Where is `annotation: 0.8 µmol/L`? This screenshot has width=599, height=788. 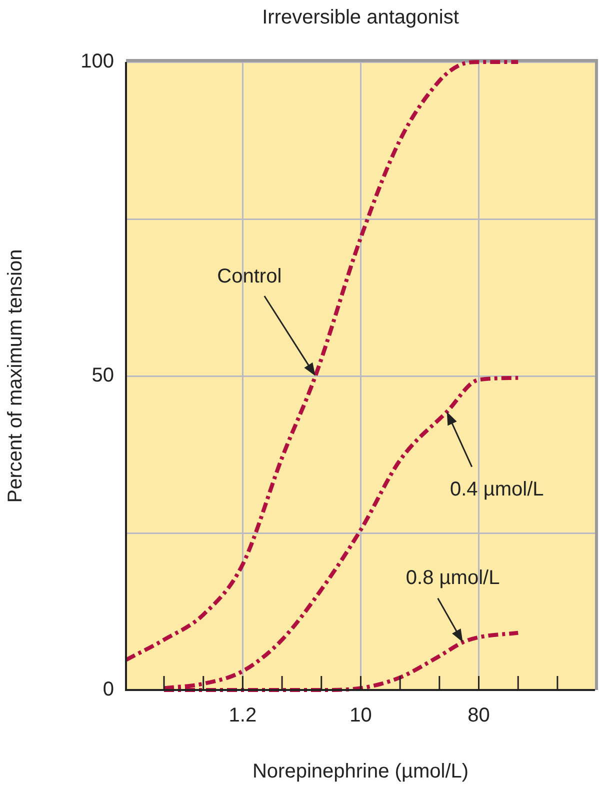 annotation: 0.8 µmol/L is located at coordinates (453, 577).